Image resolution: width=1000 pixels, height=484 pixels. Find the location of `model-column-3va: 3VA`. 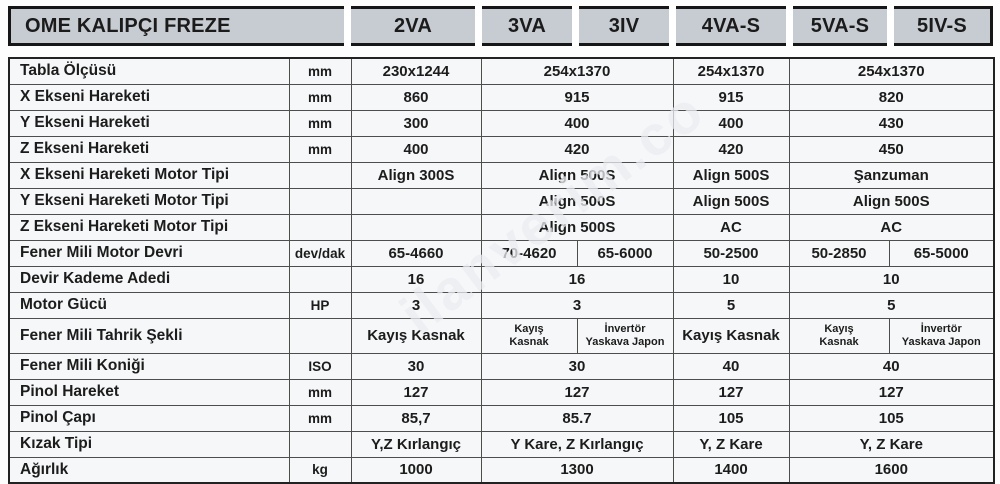

model-column-3va: 3VA is located at coordinates (527, 26).